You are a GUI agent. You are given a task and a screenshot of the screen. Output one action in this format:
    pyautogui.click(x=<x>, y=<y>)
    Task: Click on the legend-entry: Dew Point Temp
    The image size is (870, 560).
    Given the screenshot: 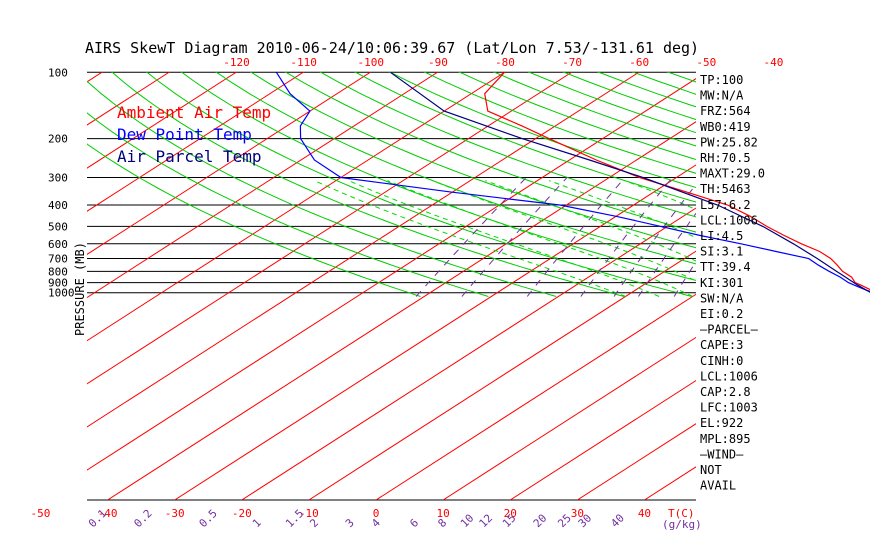 What is the action you would take?
    pyautogui.click(x=184, y=134)
    